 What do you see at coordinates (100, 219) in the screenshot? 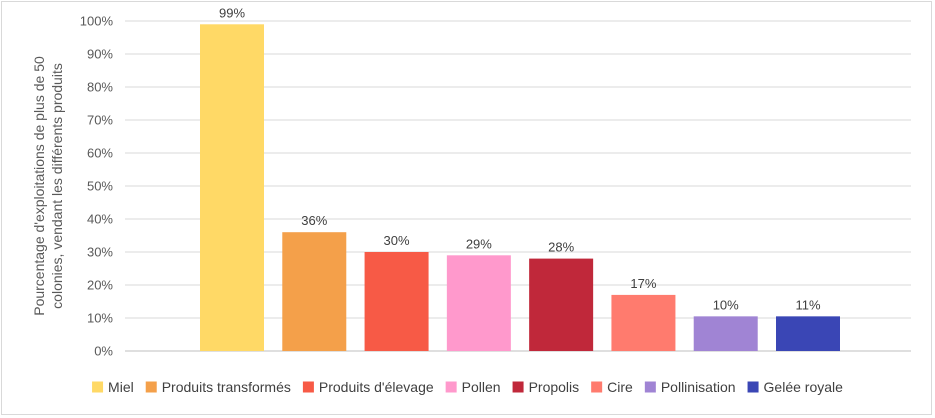
I see `y-tick-label: 40%` at bounding box center [100, 219].